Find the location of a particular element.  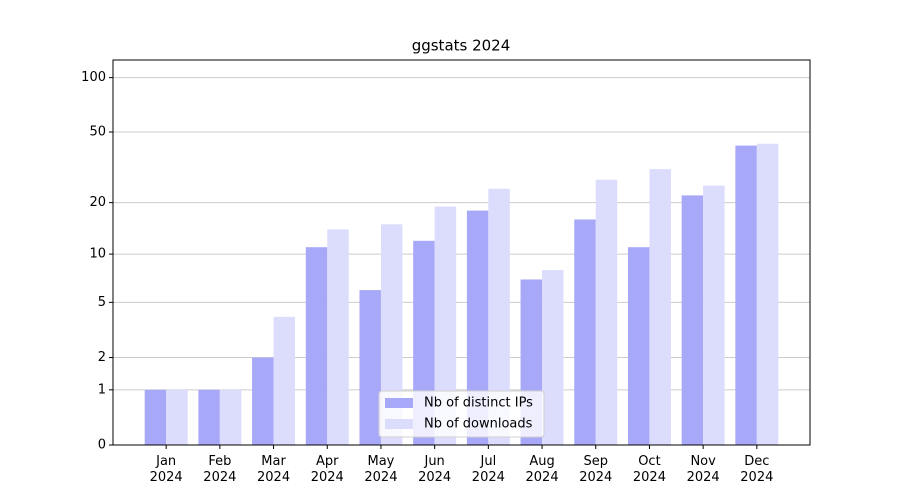

x-tick-label: May 2024 is located at coordinates (380, 469).